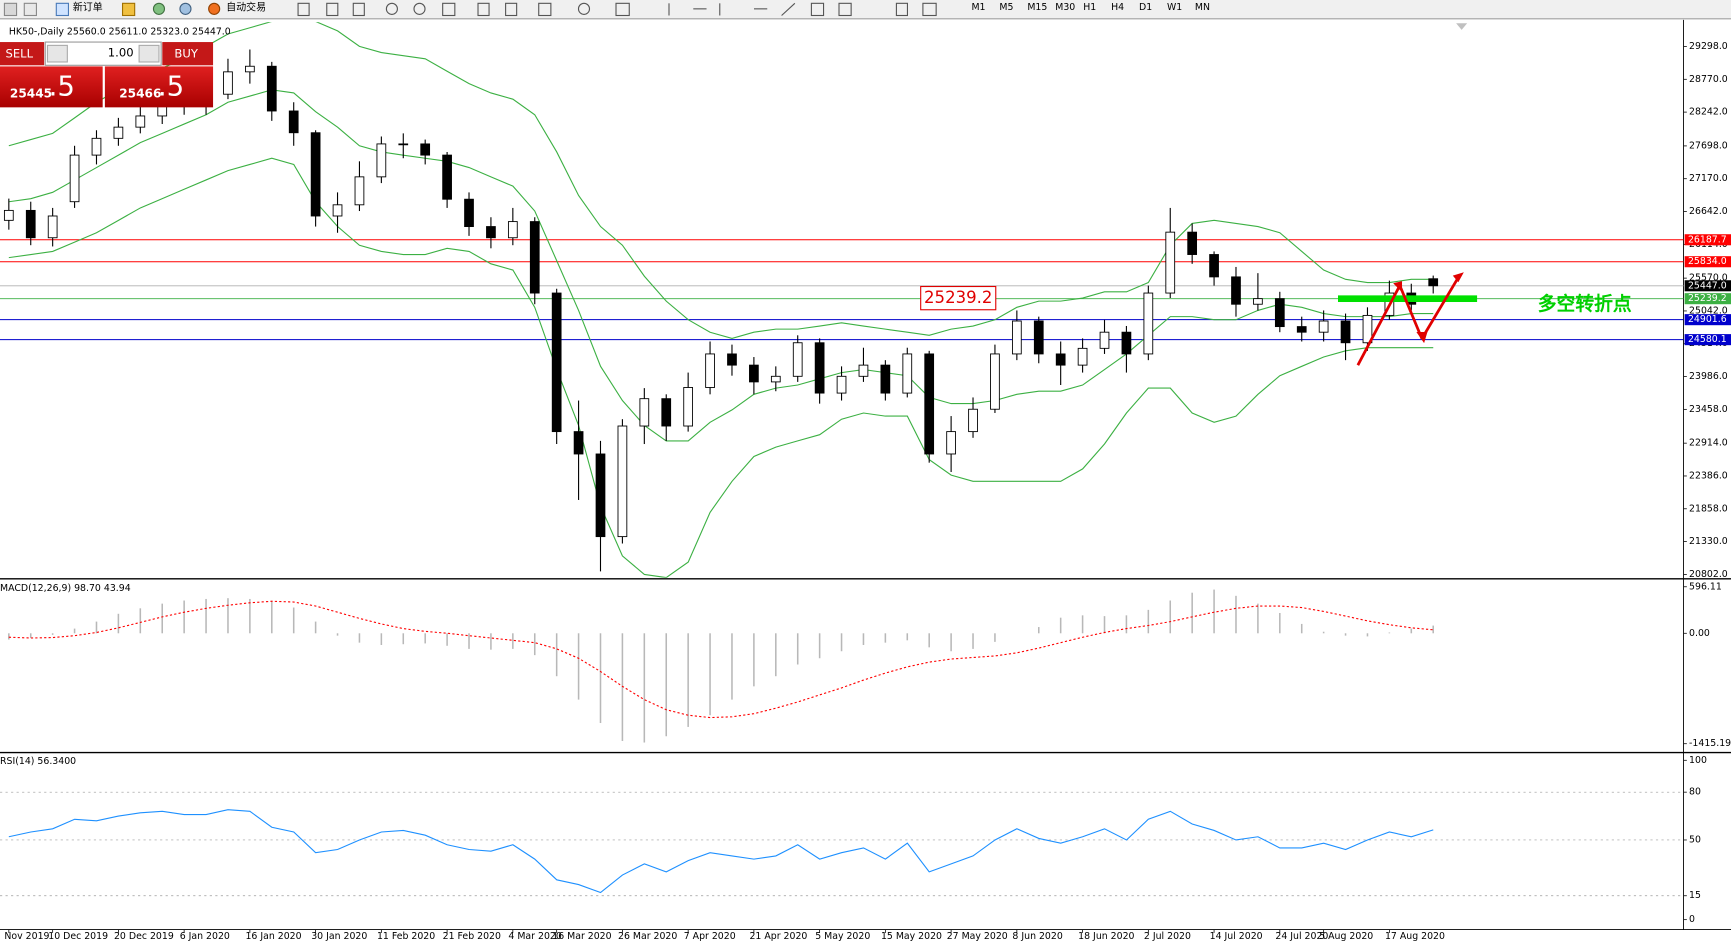 The height and width of the screenshot is (944, 1731). I want to click on timeframe-button: M15, so click(1037, 7).